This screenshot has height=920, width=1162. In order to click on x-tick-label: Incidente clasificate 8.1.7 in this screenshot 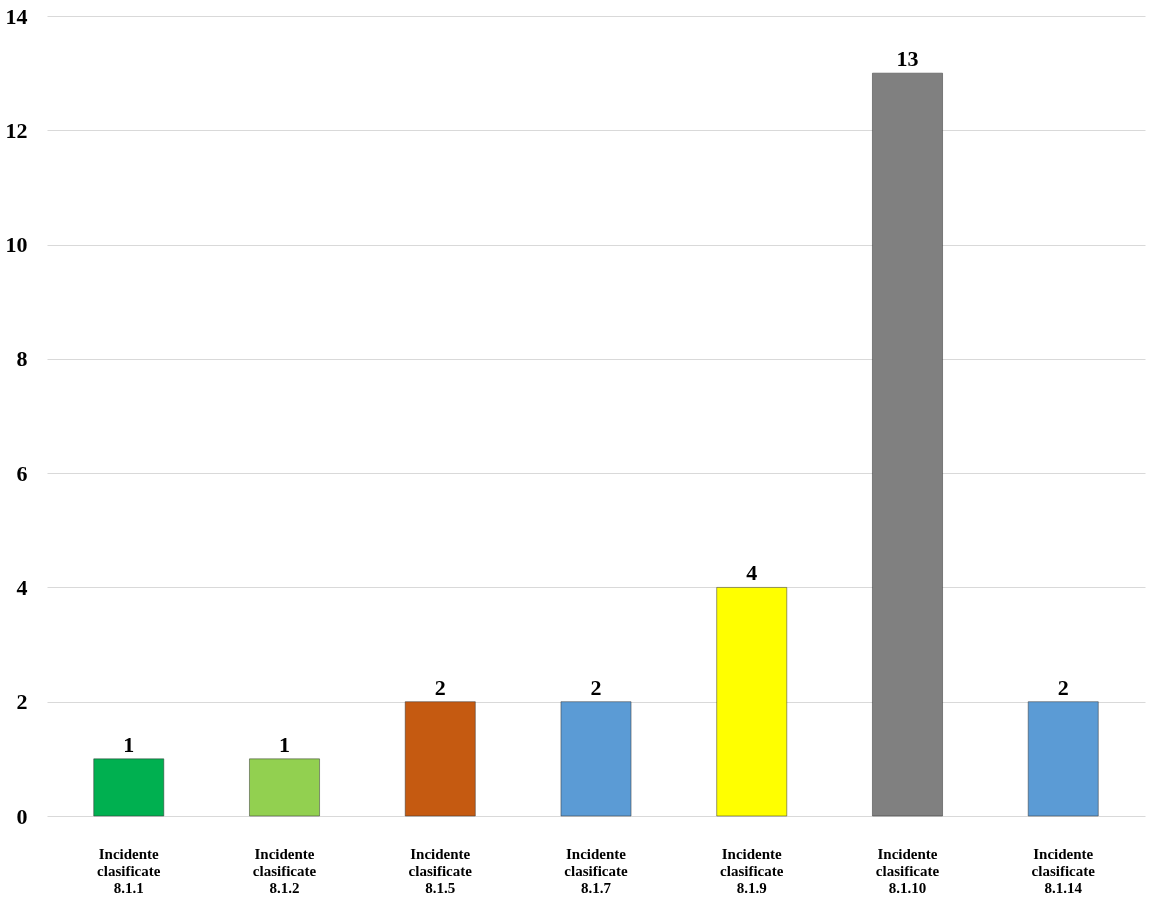, I will do `click(596, 870)`.